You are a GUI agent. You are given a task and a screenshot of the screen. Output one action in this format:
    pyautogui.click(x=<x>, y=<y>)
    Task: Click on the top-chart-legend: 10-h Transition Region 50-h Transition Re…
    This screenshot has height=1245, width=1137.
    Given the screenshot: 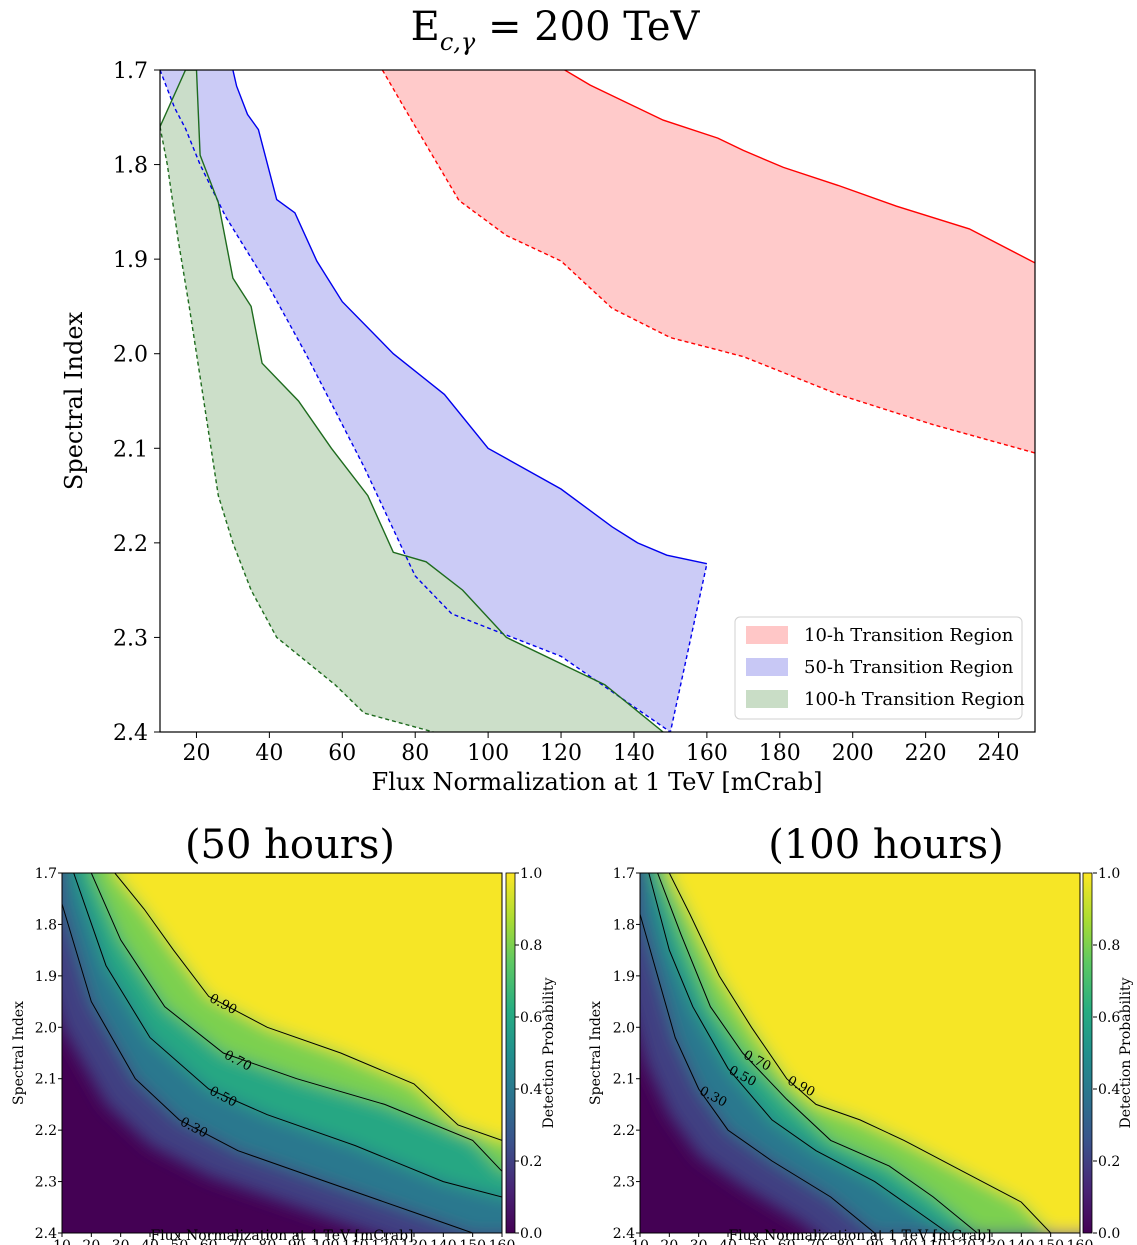 What is the action you would take?
    pyautogui.click(x=879, y=668)
    